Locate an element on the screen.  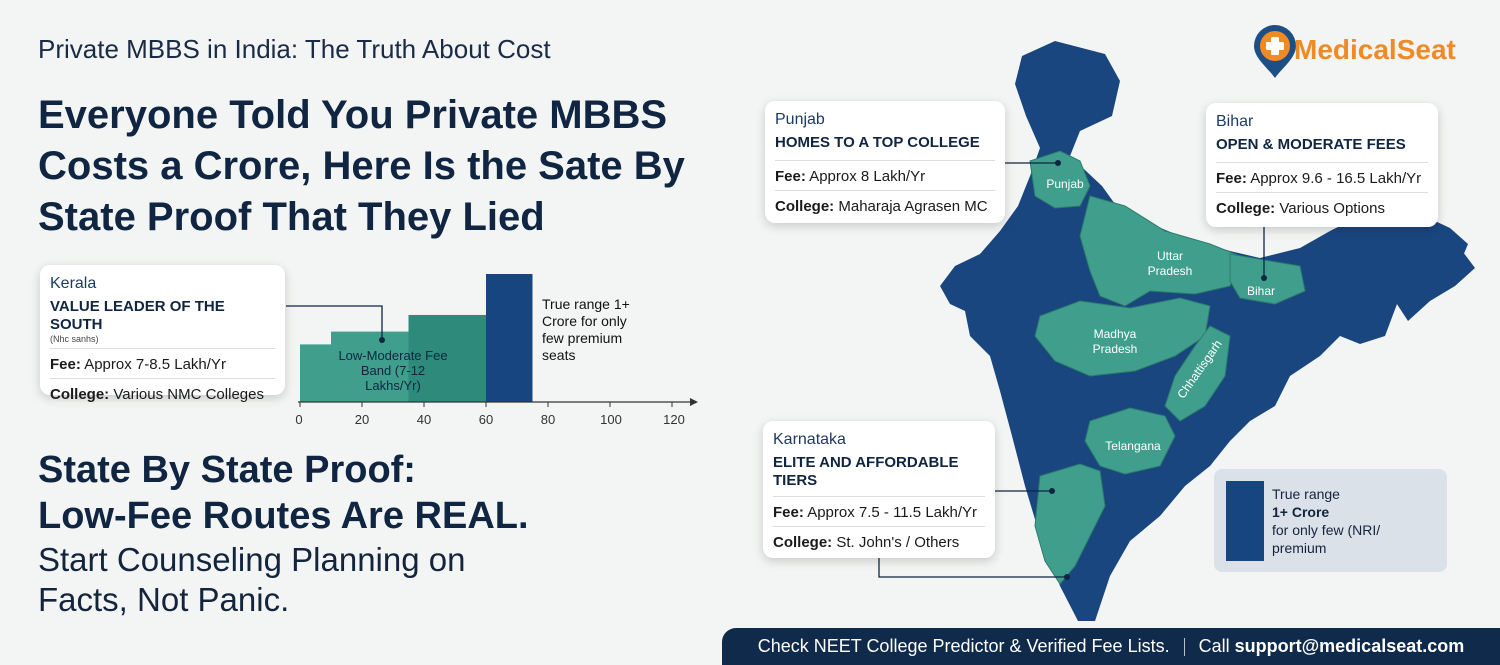
card-tag: HOMES TO A TOP COLLEGE is located at coordinates (877, 142).